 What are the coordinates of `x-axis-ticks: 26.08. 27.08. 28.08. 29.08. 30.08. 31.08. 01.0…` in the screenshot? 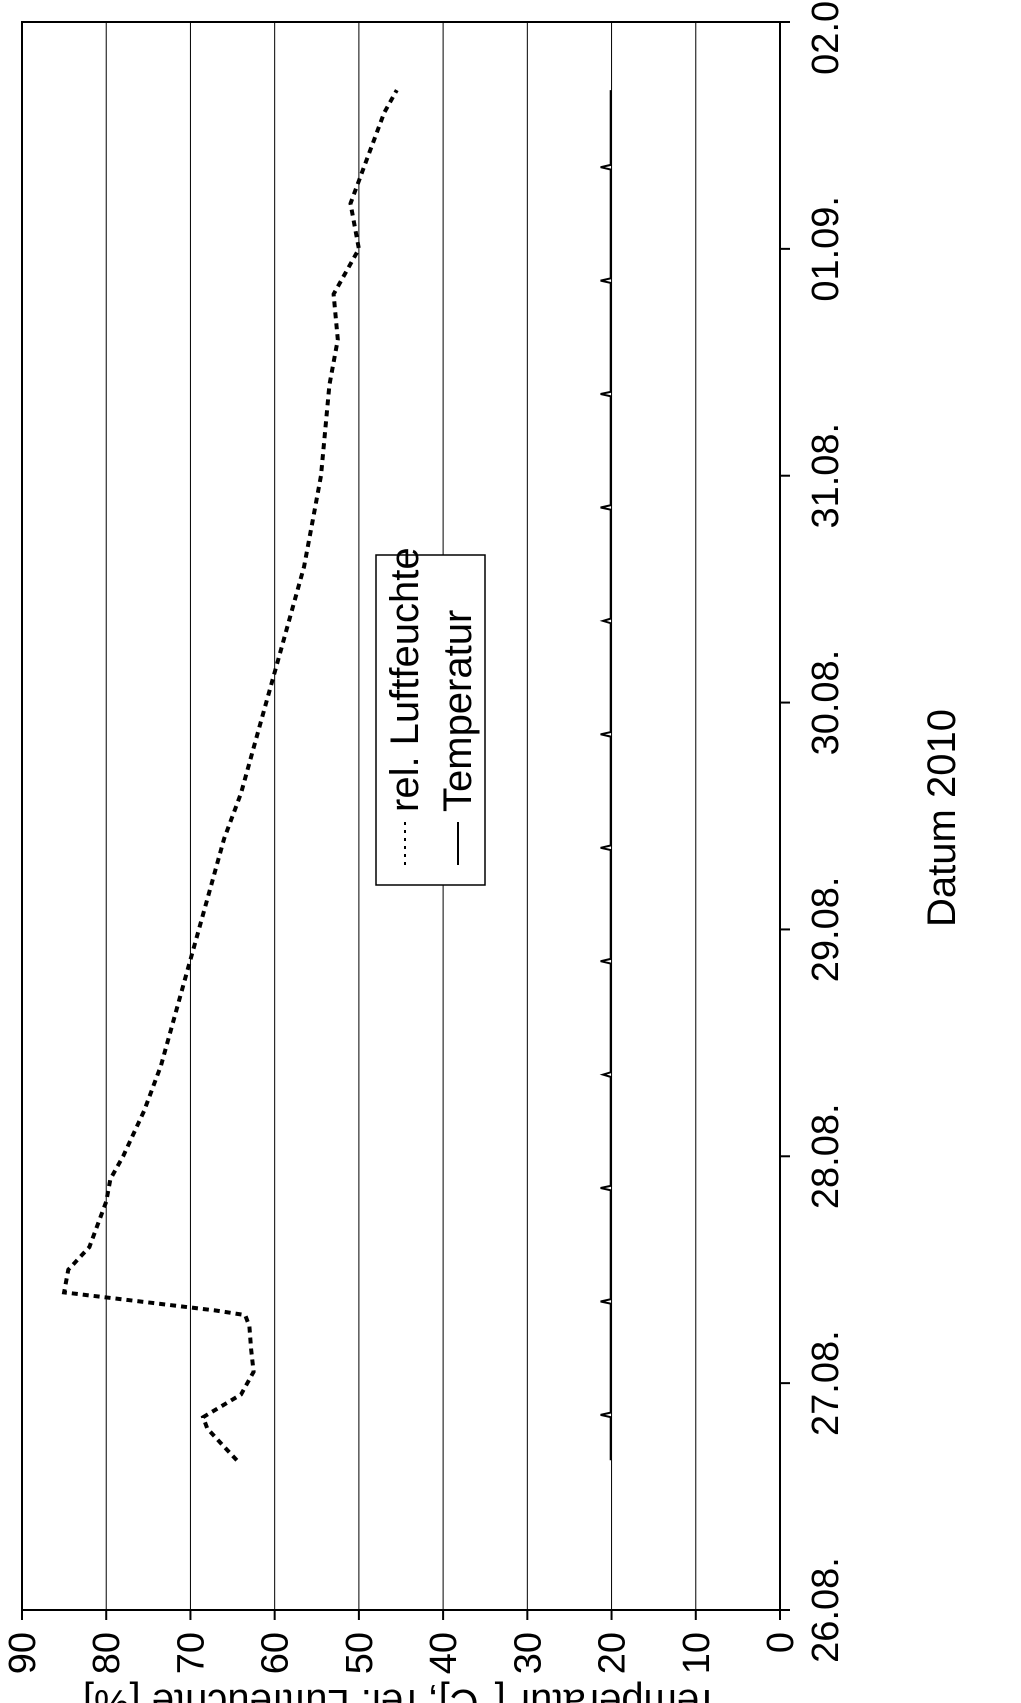 It's located at (813, 831).